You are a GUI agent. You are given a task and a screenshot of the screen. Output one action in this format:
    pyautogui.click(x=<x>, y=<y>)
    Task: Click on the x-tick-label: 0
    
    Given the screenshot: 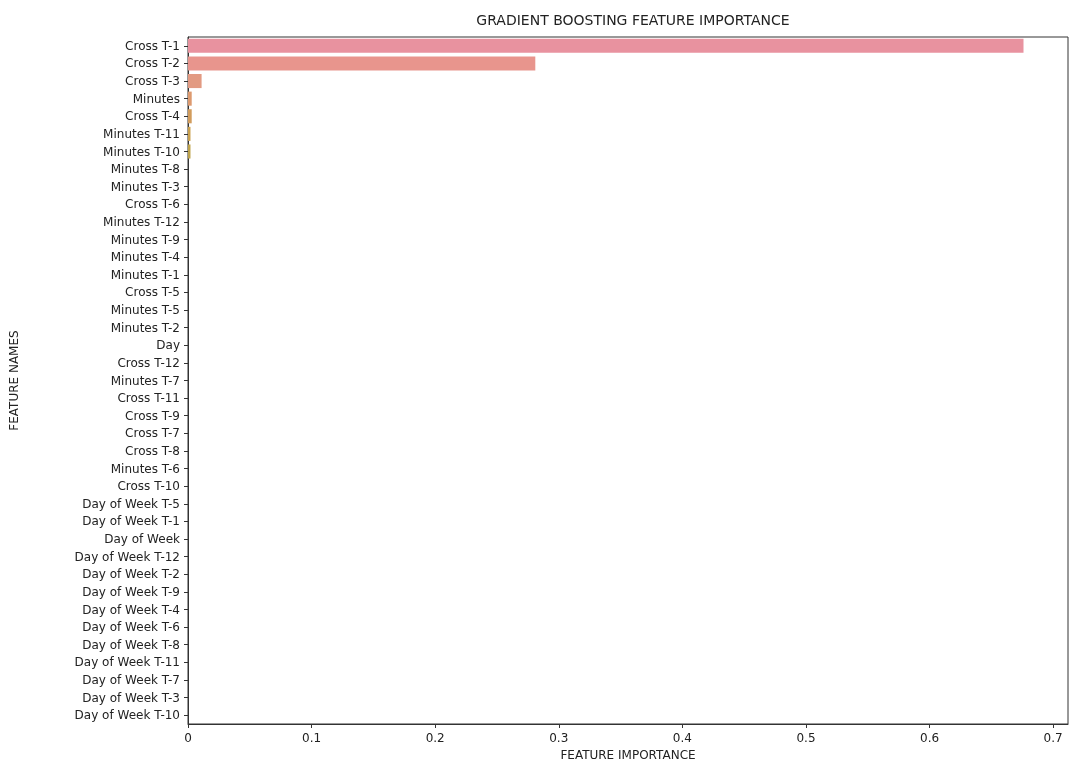 What is the action you would take?
    pyautogui.click(x=188, y=738)
    